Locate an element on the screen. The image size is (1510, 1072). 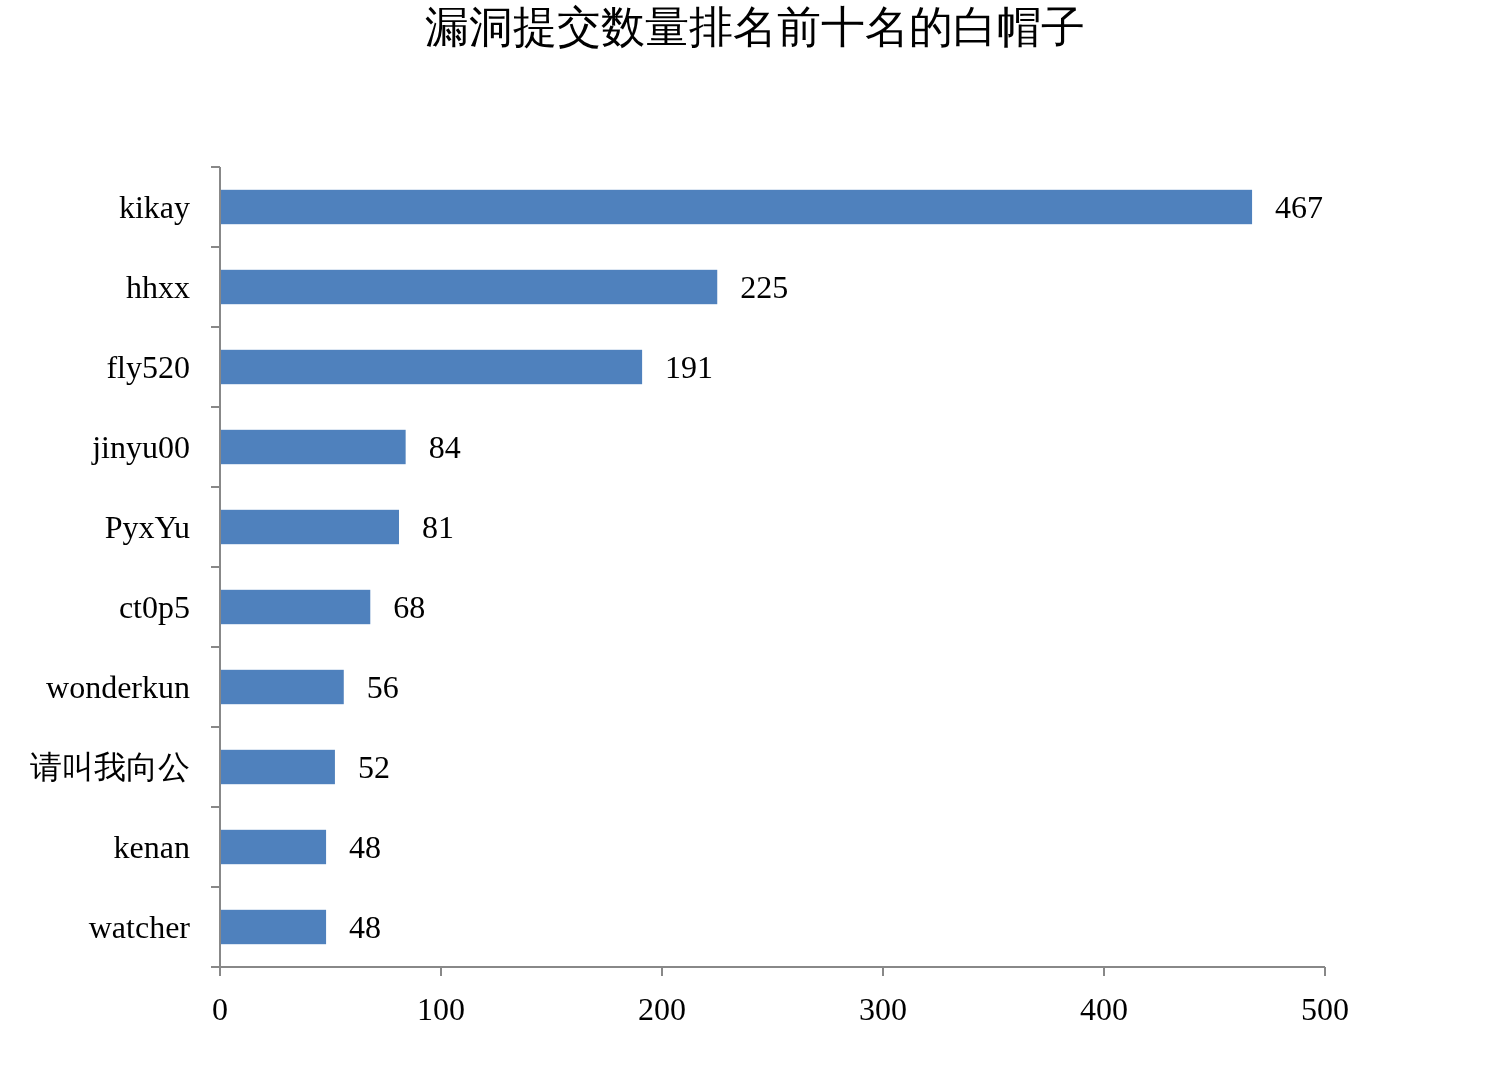
data-label: 225 is located at coordinates (764, 287).